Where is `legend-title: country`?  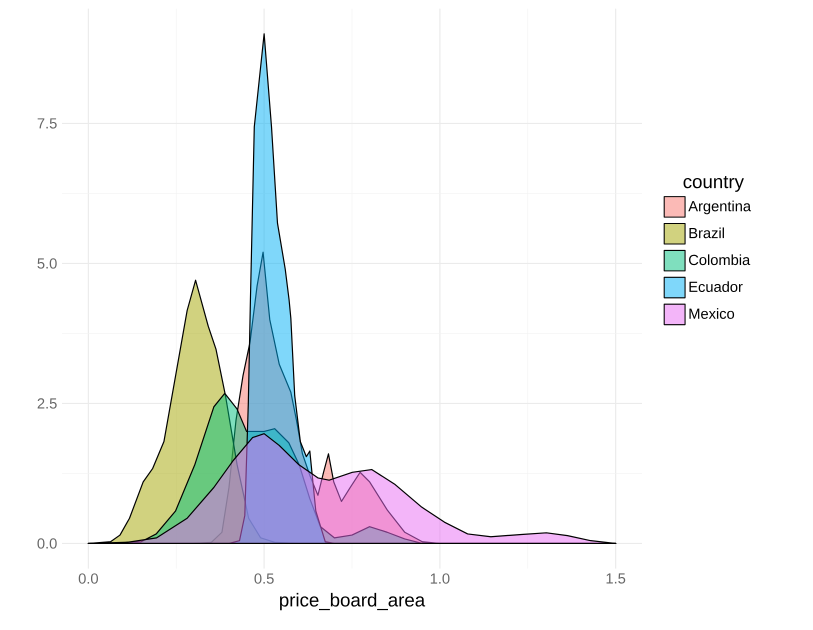 legend-title: country is located at coordinates (714, 184).